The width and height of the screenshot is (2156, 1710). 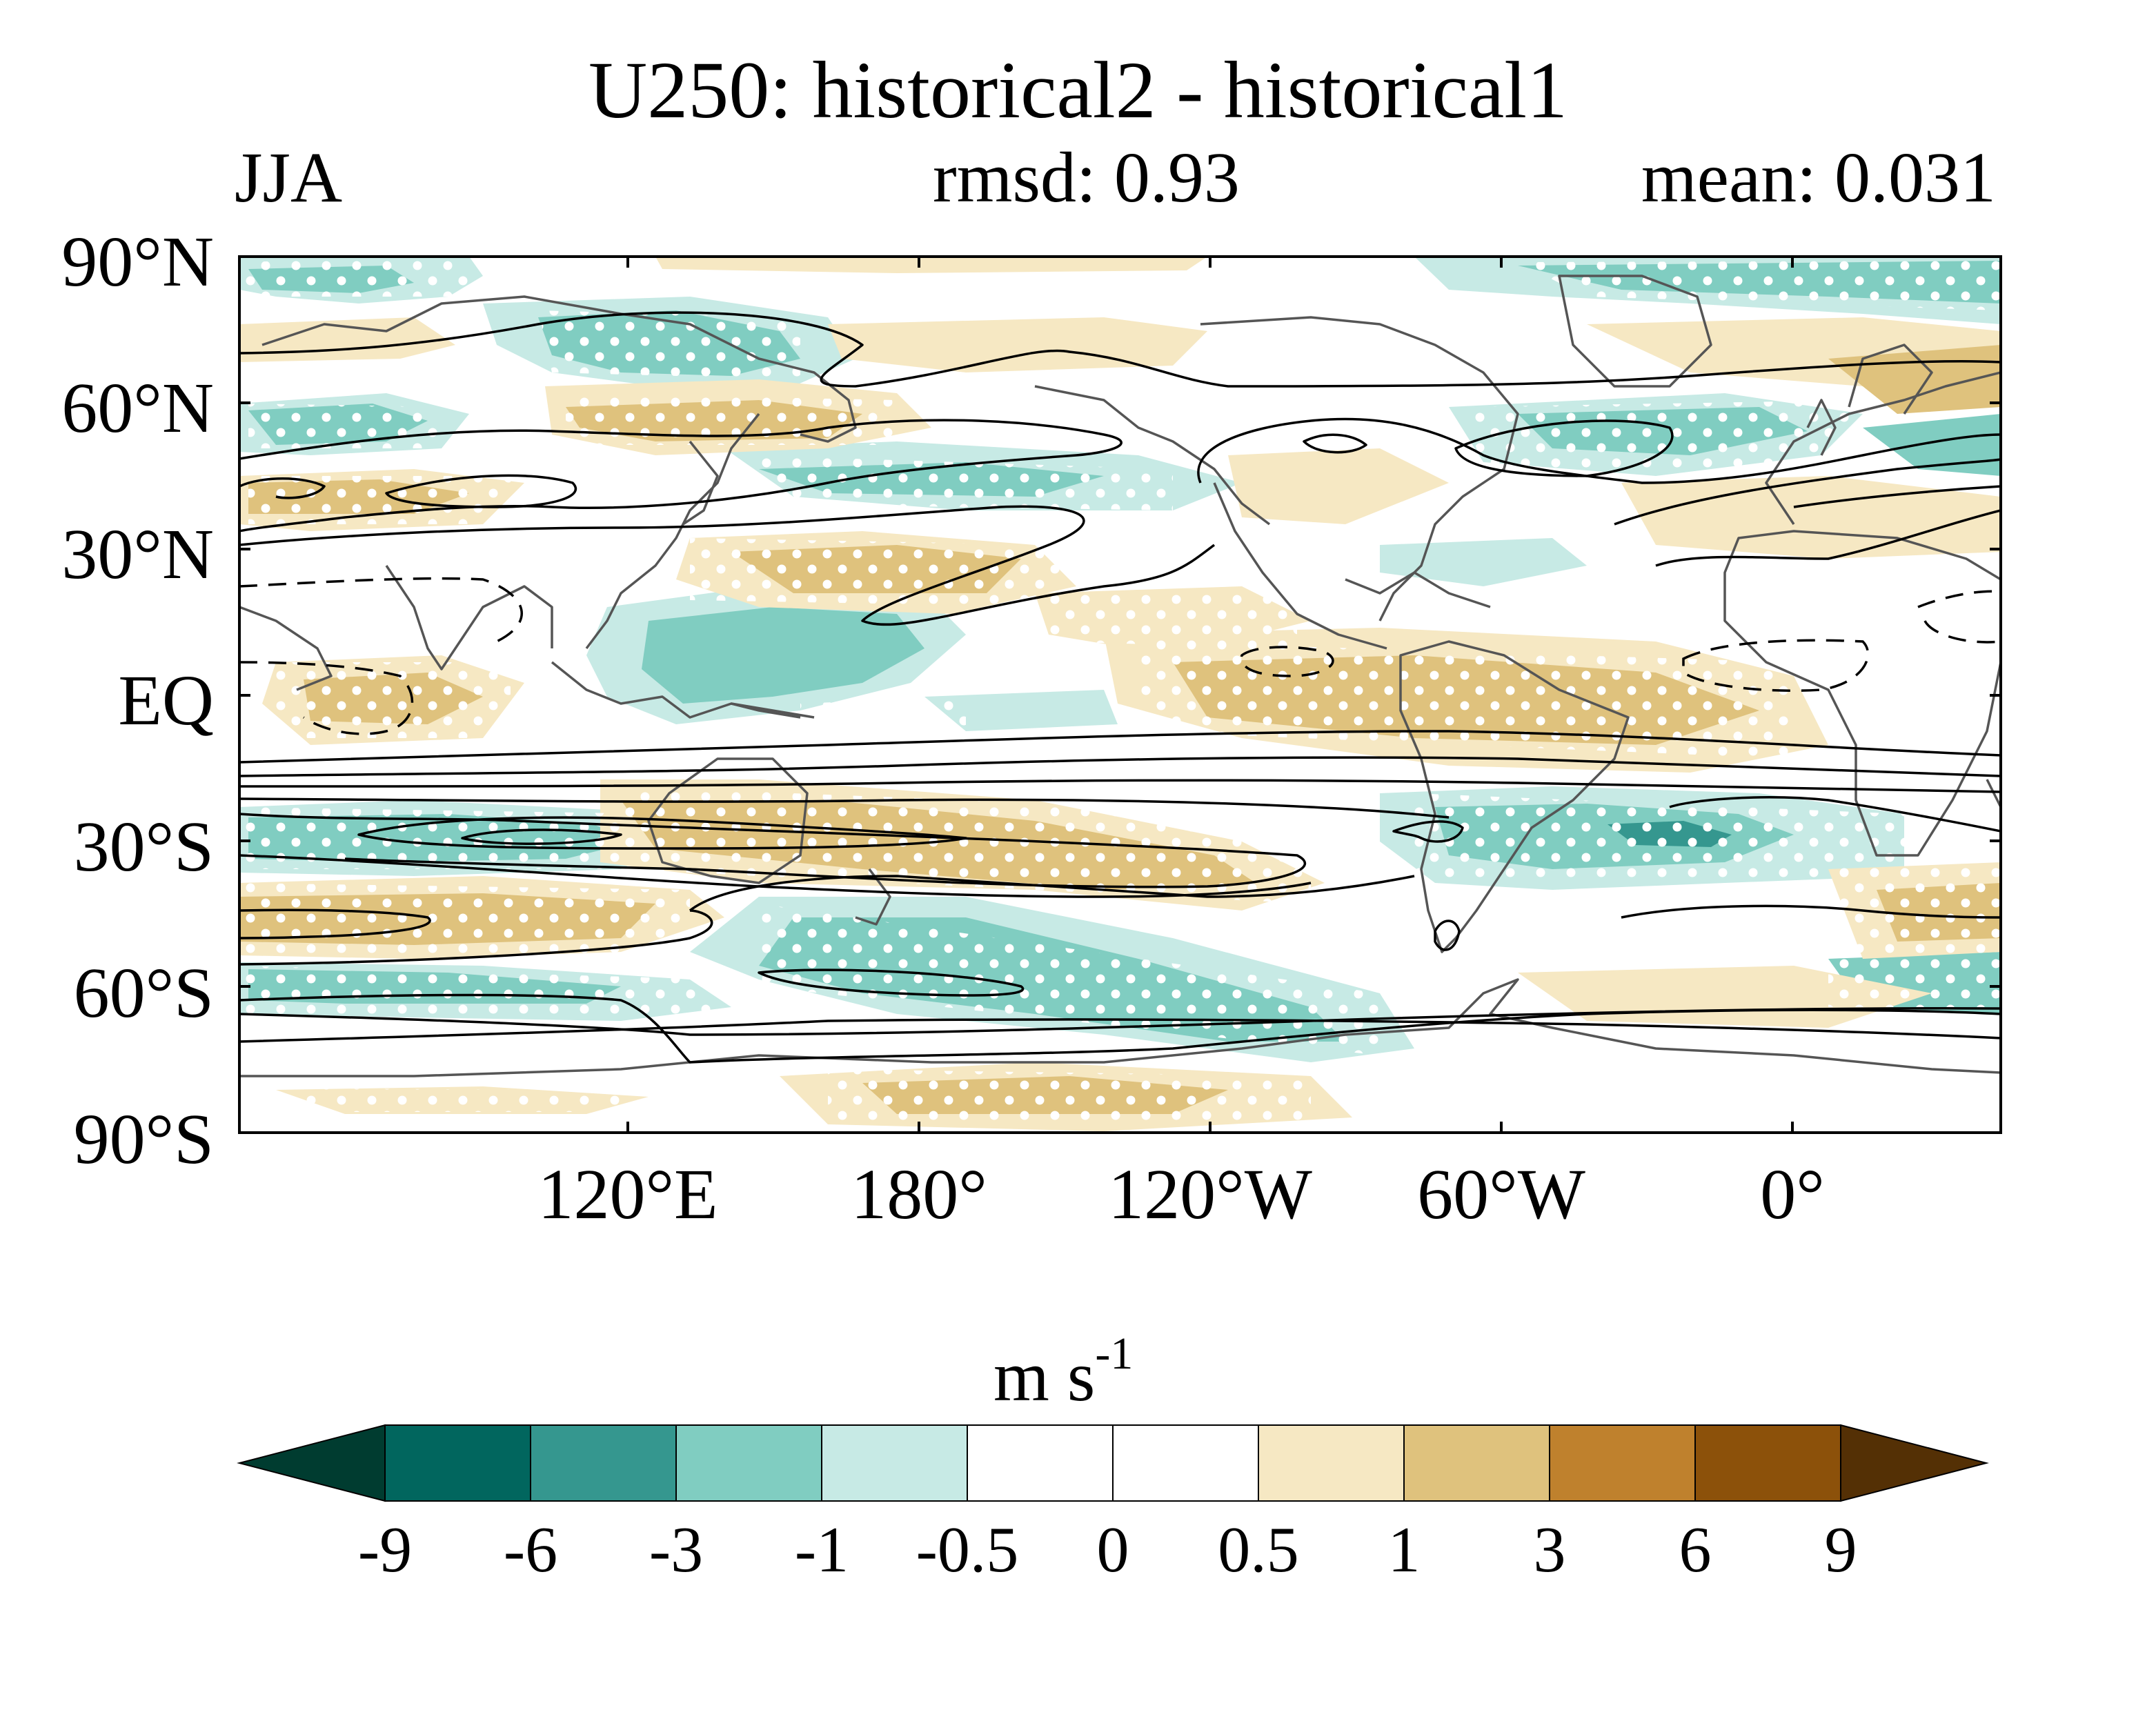 I want to click on coast-australia, so click(x=728, y=820).